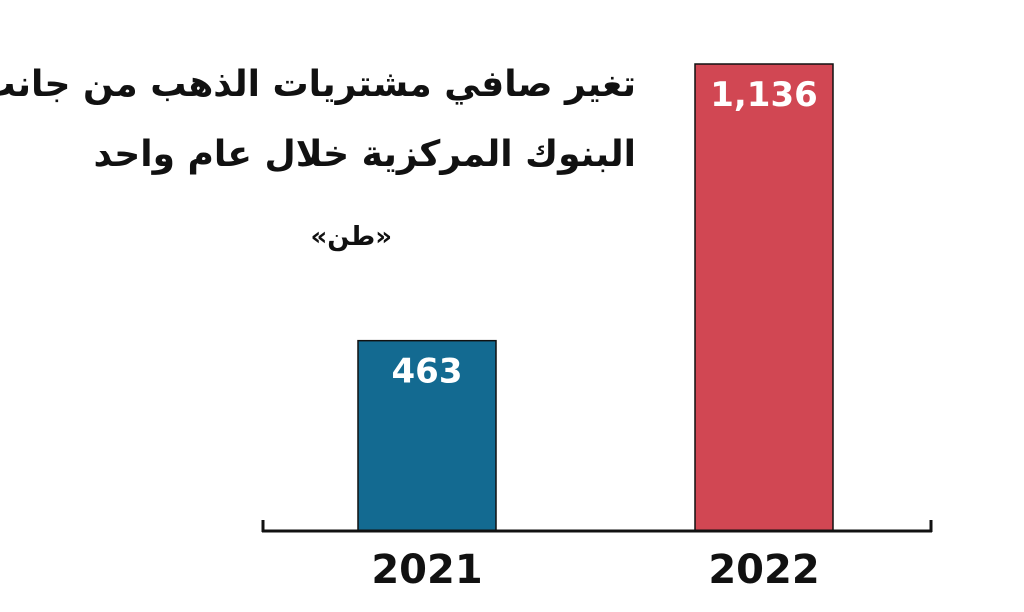 The width and height of the screenshot is (1024, 612). I want to click on chart-title-line-1: تغير صافي مشتريات الذهب من جانب, so click(318, 84).